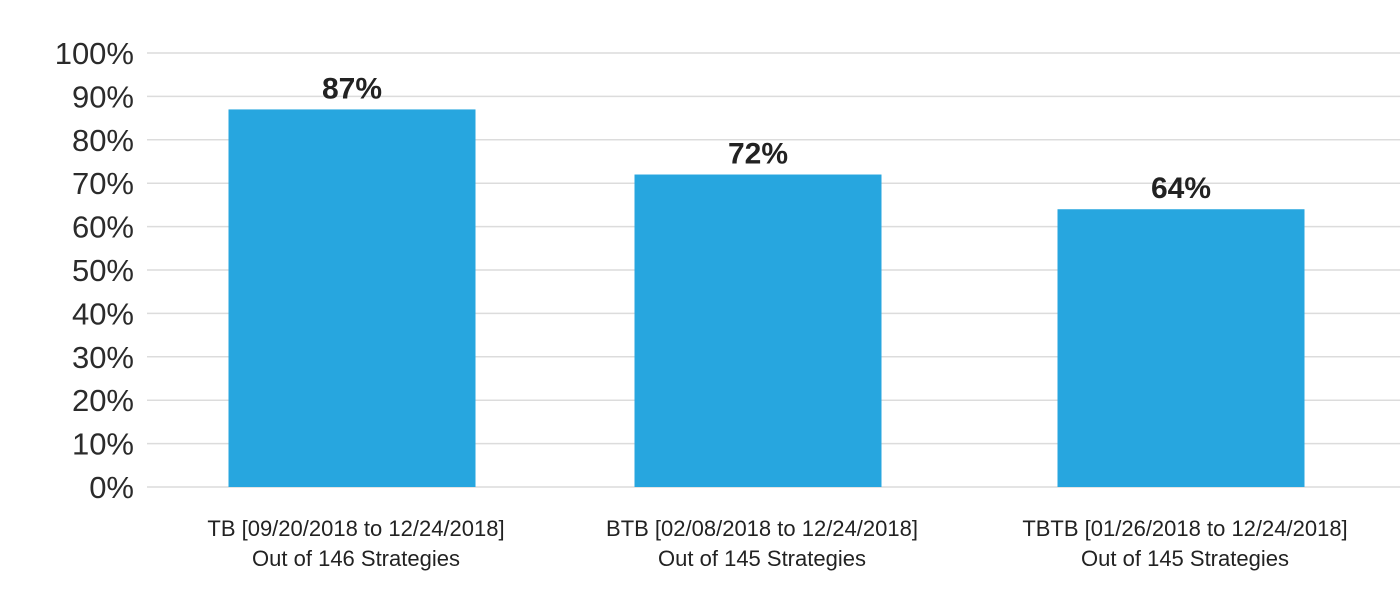  Describe the element at coordinates (103, 140) in the screenshot. I see `y-tick-label: 80%` at that location.